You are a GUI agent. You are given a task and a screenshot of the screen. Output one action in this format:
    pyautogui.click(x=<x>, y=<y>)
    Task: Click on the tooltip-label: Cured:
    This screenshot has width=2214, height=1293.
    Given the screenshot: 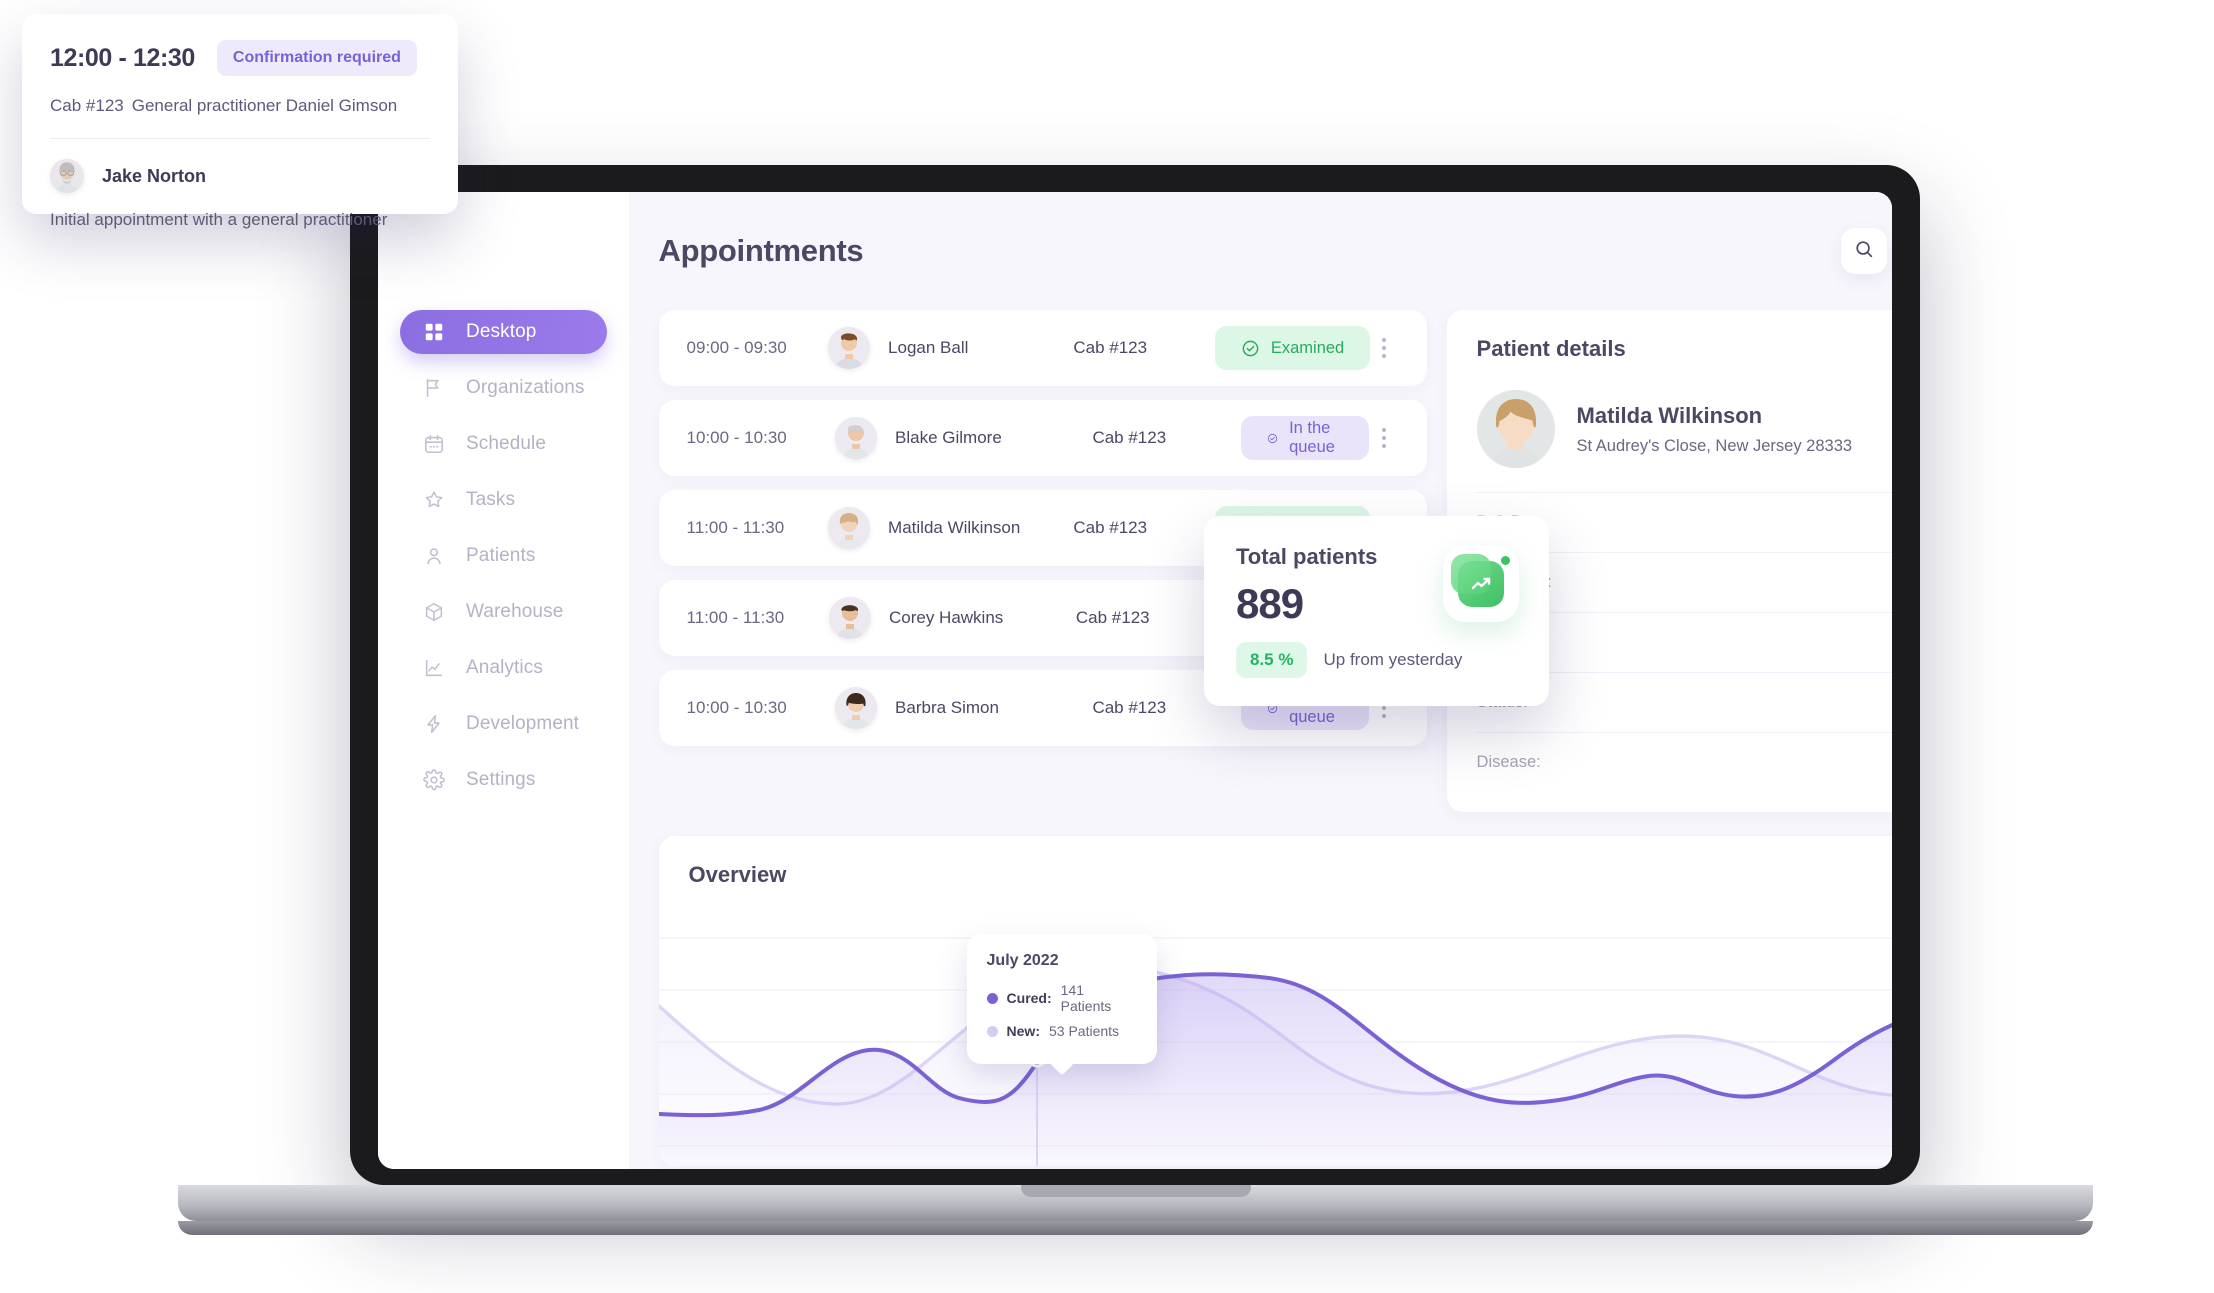 What is the action you would take?
    pyautogui.click(x=1029, y=998)
    